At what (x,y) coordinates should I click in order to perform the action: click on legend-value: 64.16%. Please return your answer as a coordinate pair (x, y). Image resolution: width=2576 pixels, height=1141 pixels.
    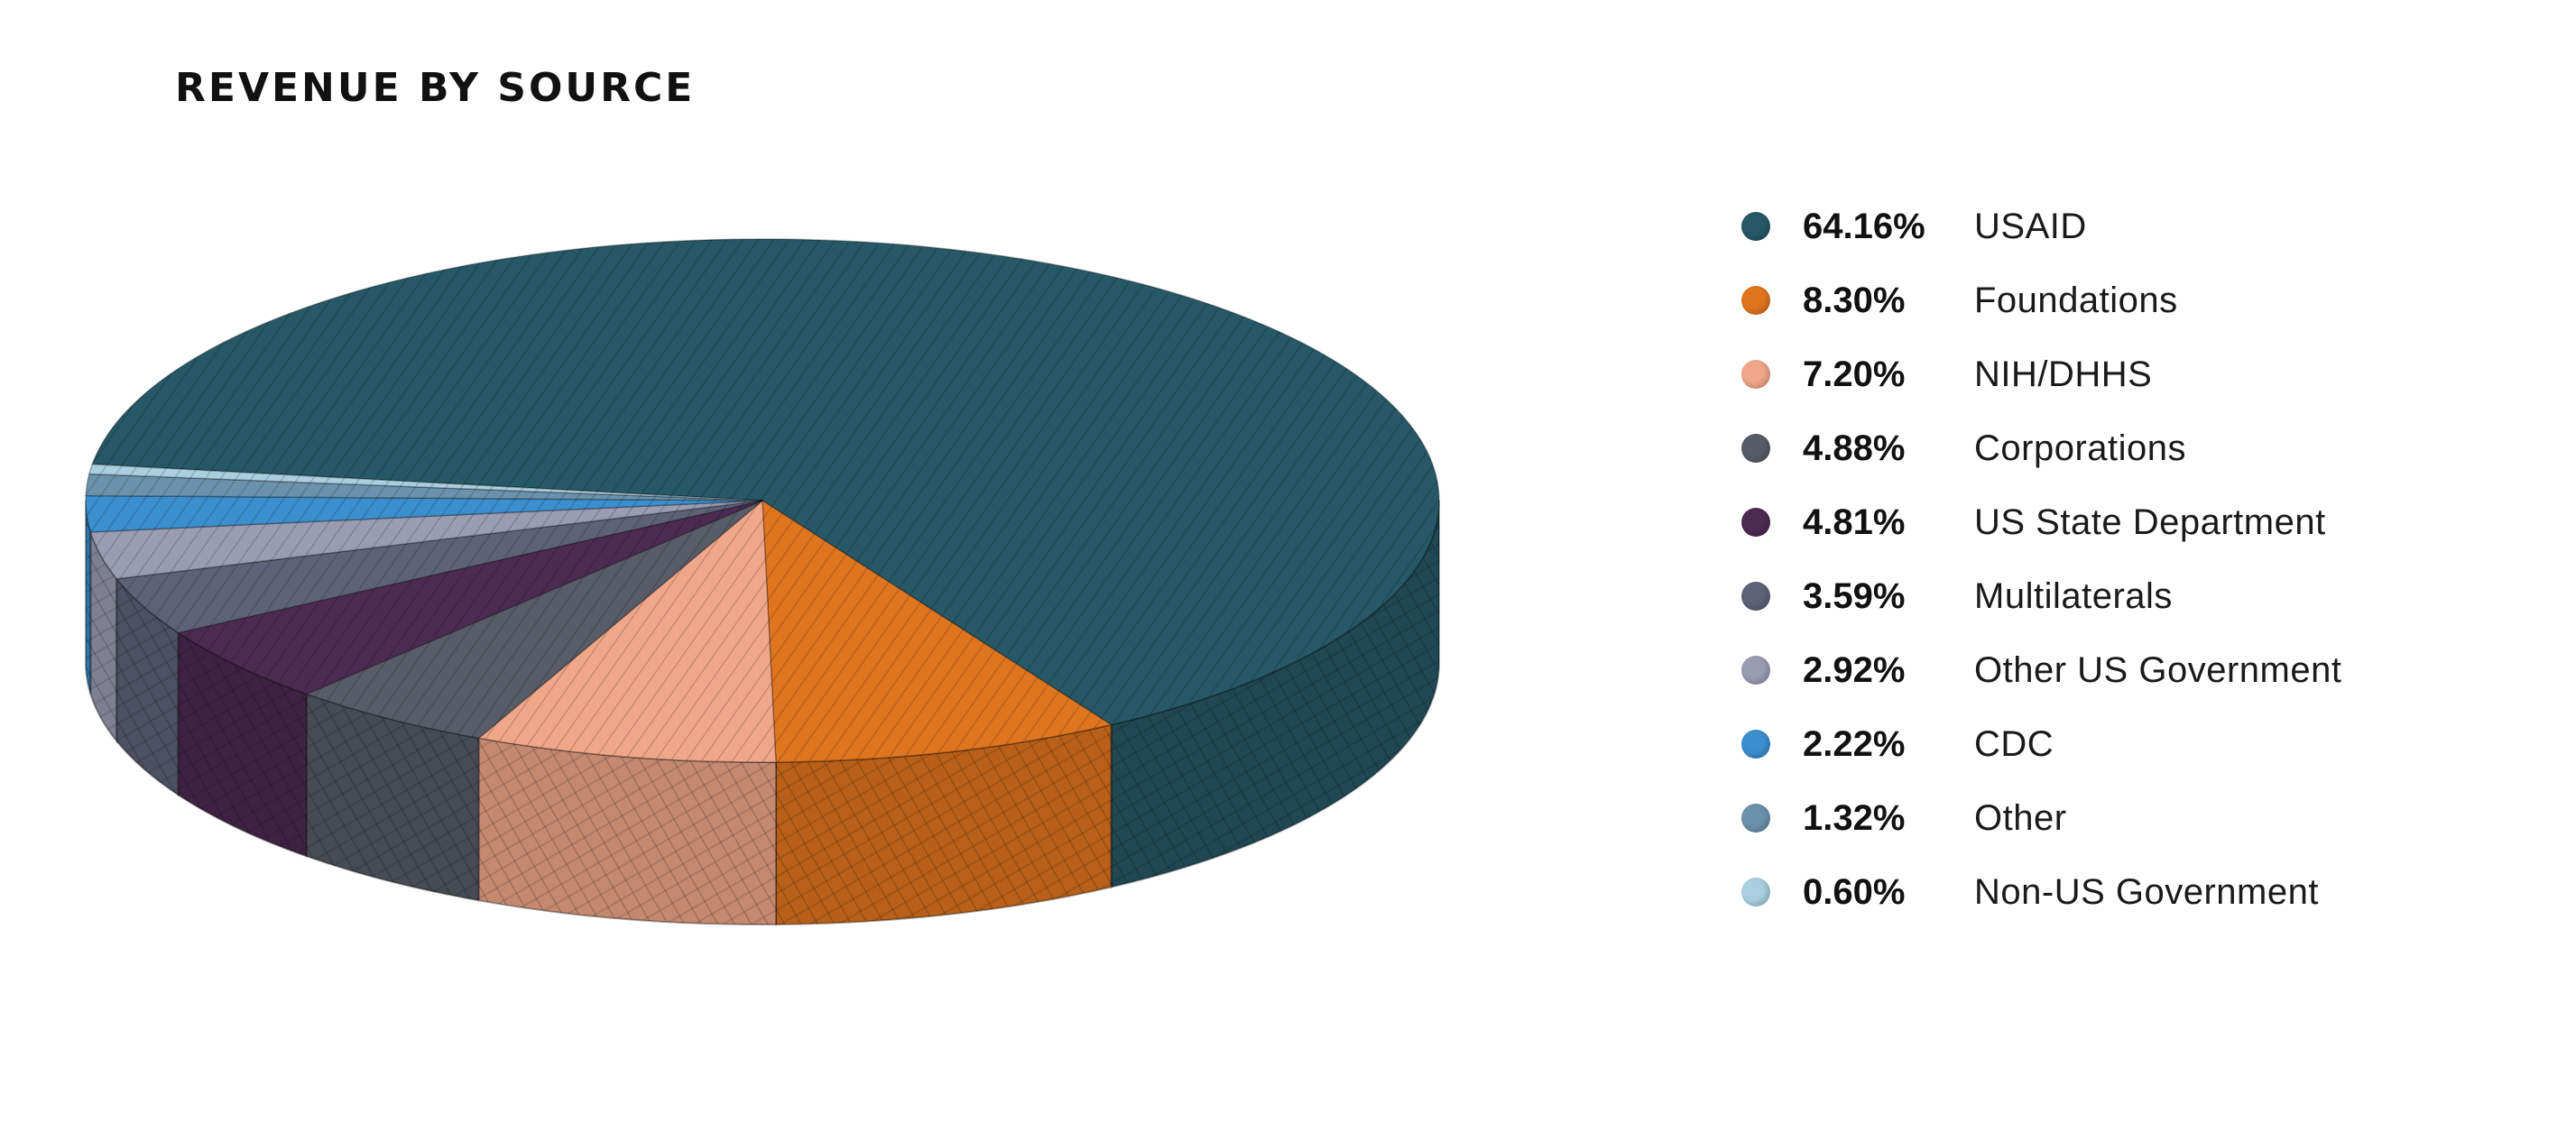
    Looking at the image, I should click on (1864, 226).